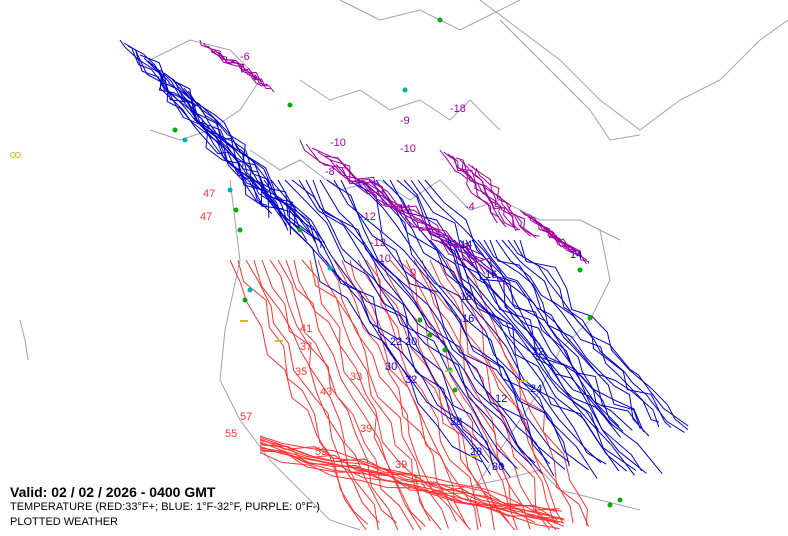  Describe the element at coordinates (326, 392) in the screenshot. I see `contour-label: 43` at that location.